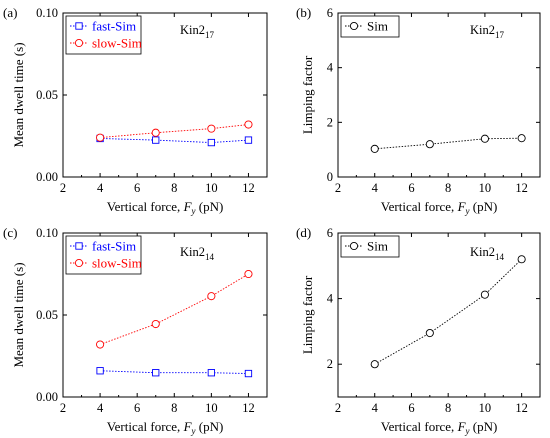 This screenshot has height=438, width=550. Describe the element at coordinates (330, 299) in the screenshot. I see `y-tick-label: 4` at that location.